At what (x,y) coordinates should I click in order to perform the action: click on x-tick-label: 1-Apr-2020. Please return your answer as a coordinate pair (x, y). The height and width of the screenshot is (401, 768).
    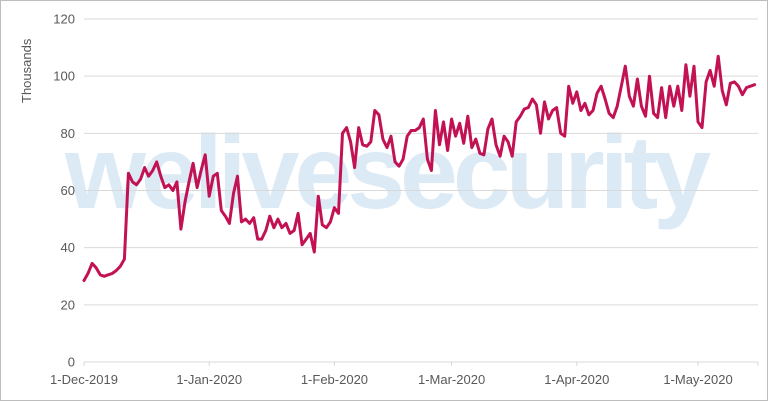
    Looking at the image, I should click on (576, 379).